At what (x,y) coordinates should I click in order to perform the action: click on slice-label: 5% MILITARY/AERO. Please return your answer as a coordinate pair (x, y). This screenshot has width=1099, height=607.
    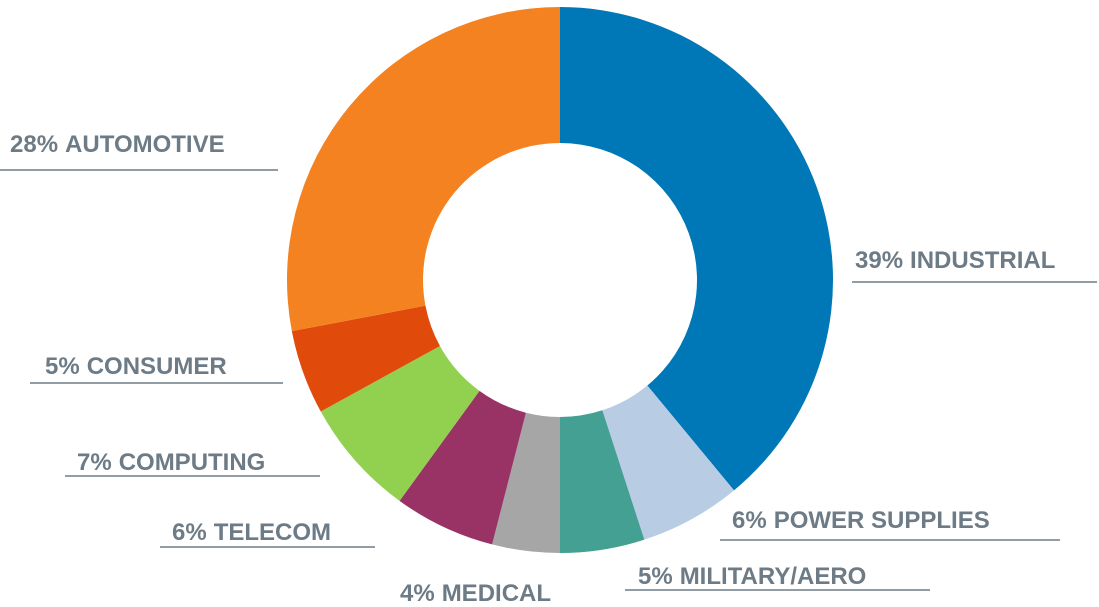
    Looking at the image, I should click on (752, 576).